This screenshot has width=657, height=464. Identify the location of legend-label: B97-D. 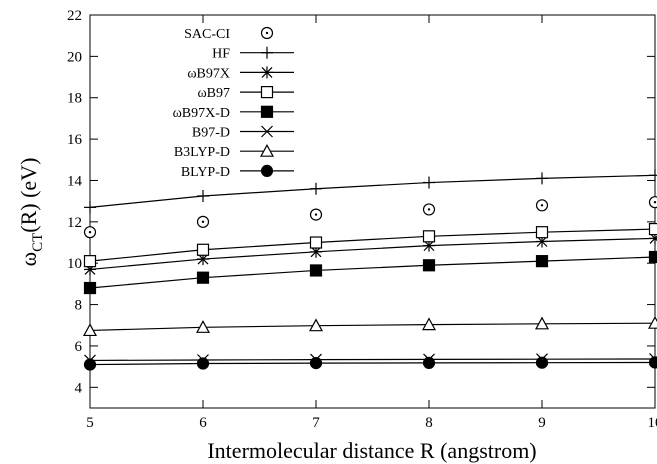
(211, 133).